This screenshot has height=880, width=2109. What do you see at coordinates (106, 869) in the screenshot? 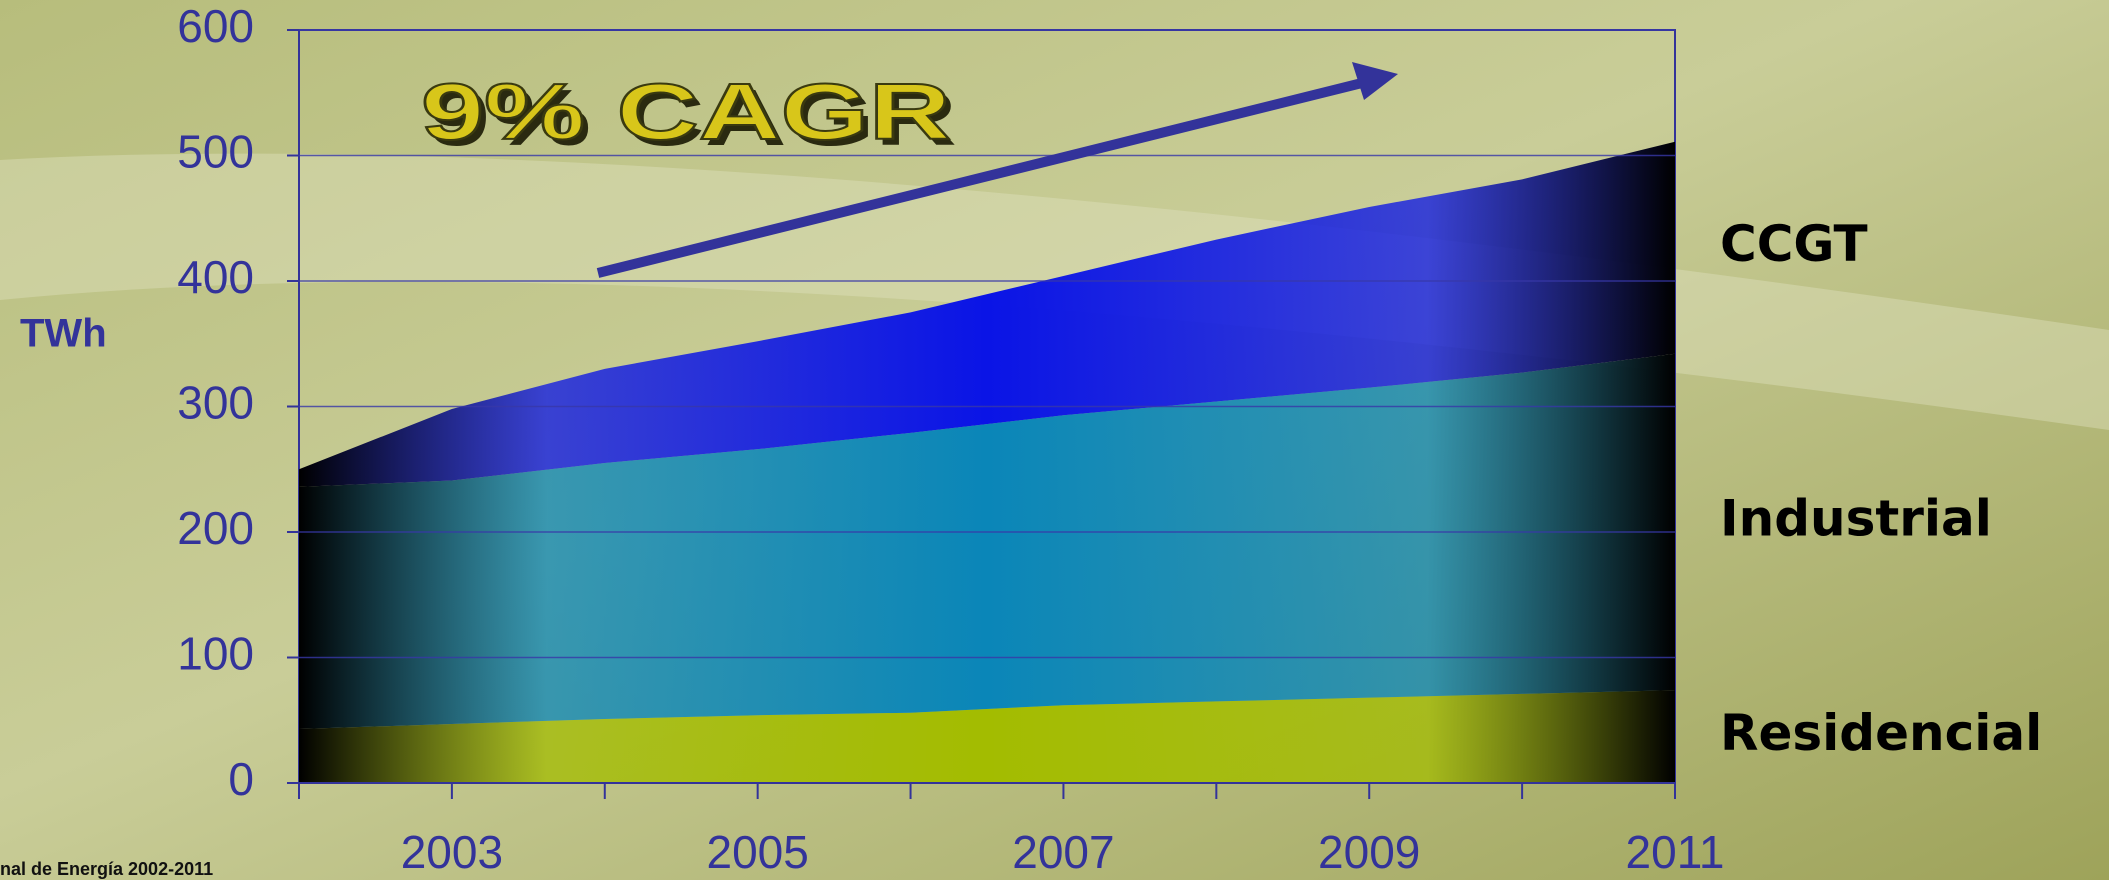
I see `source-note: nal de Energía 2002-2011` at bounding box center [106, 869].